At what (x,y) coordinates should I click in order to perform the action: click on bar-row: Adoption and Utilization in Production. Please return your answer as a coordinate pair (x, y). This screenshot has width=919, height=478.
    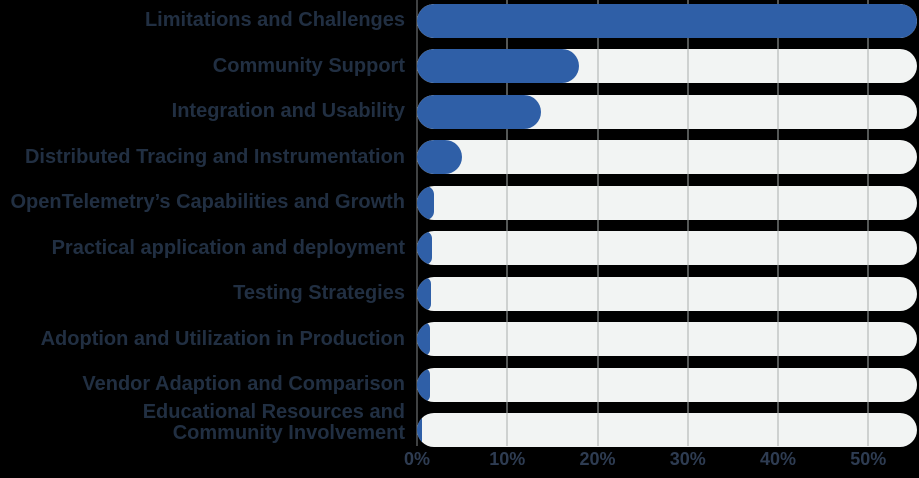
    Looking at the image, I should click on (458, 340).